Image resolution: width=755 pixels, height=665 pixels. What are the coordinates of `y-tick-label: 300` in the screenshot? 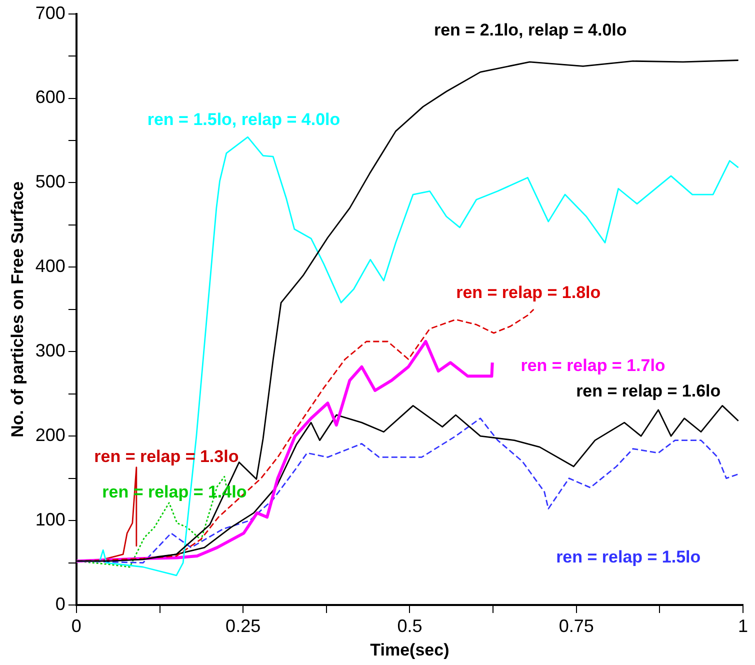 It's located at (50, 350).